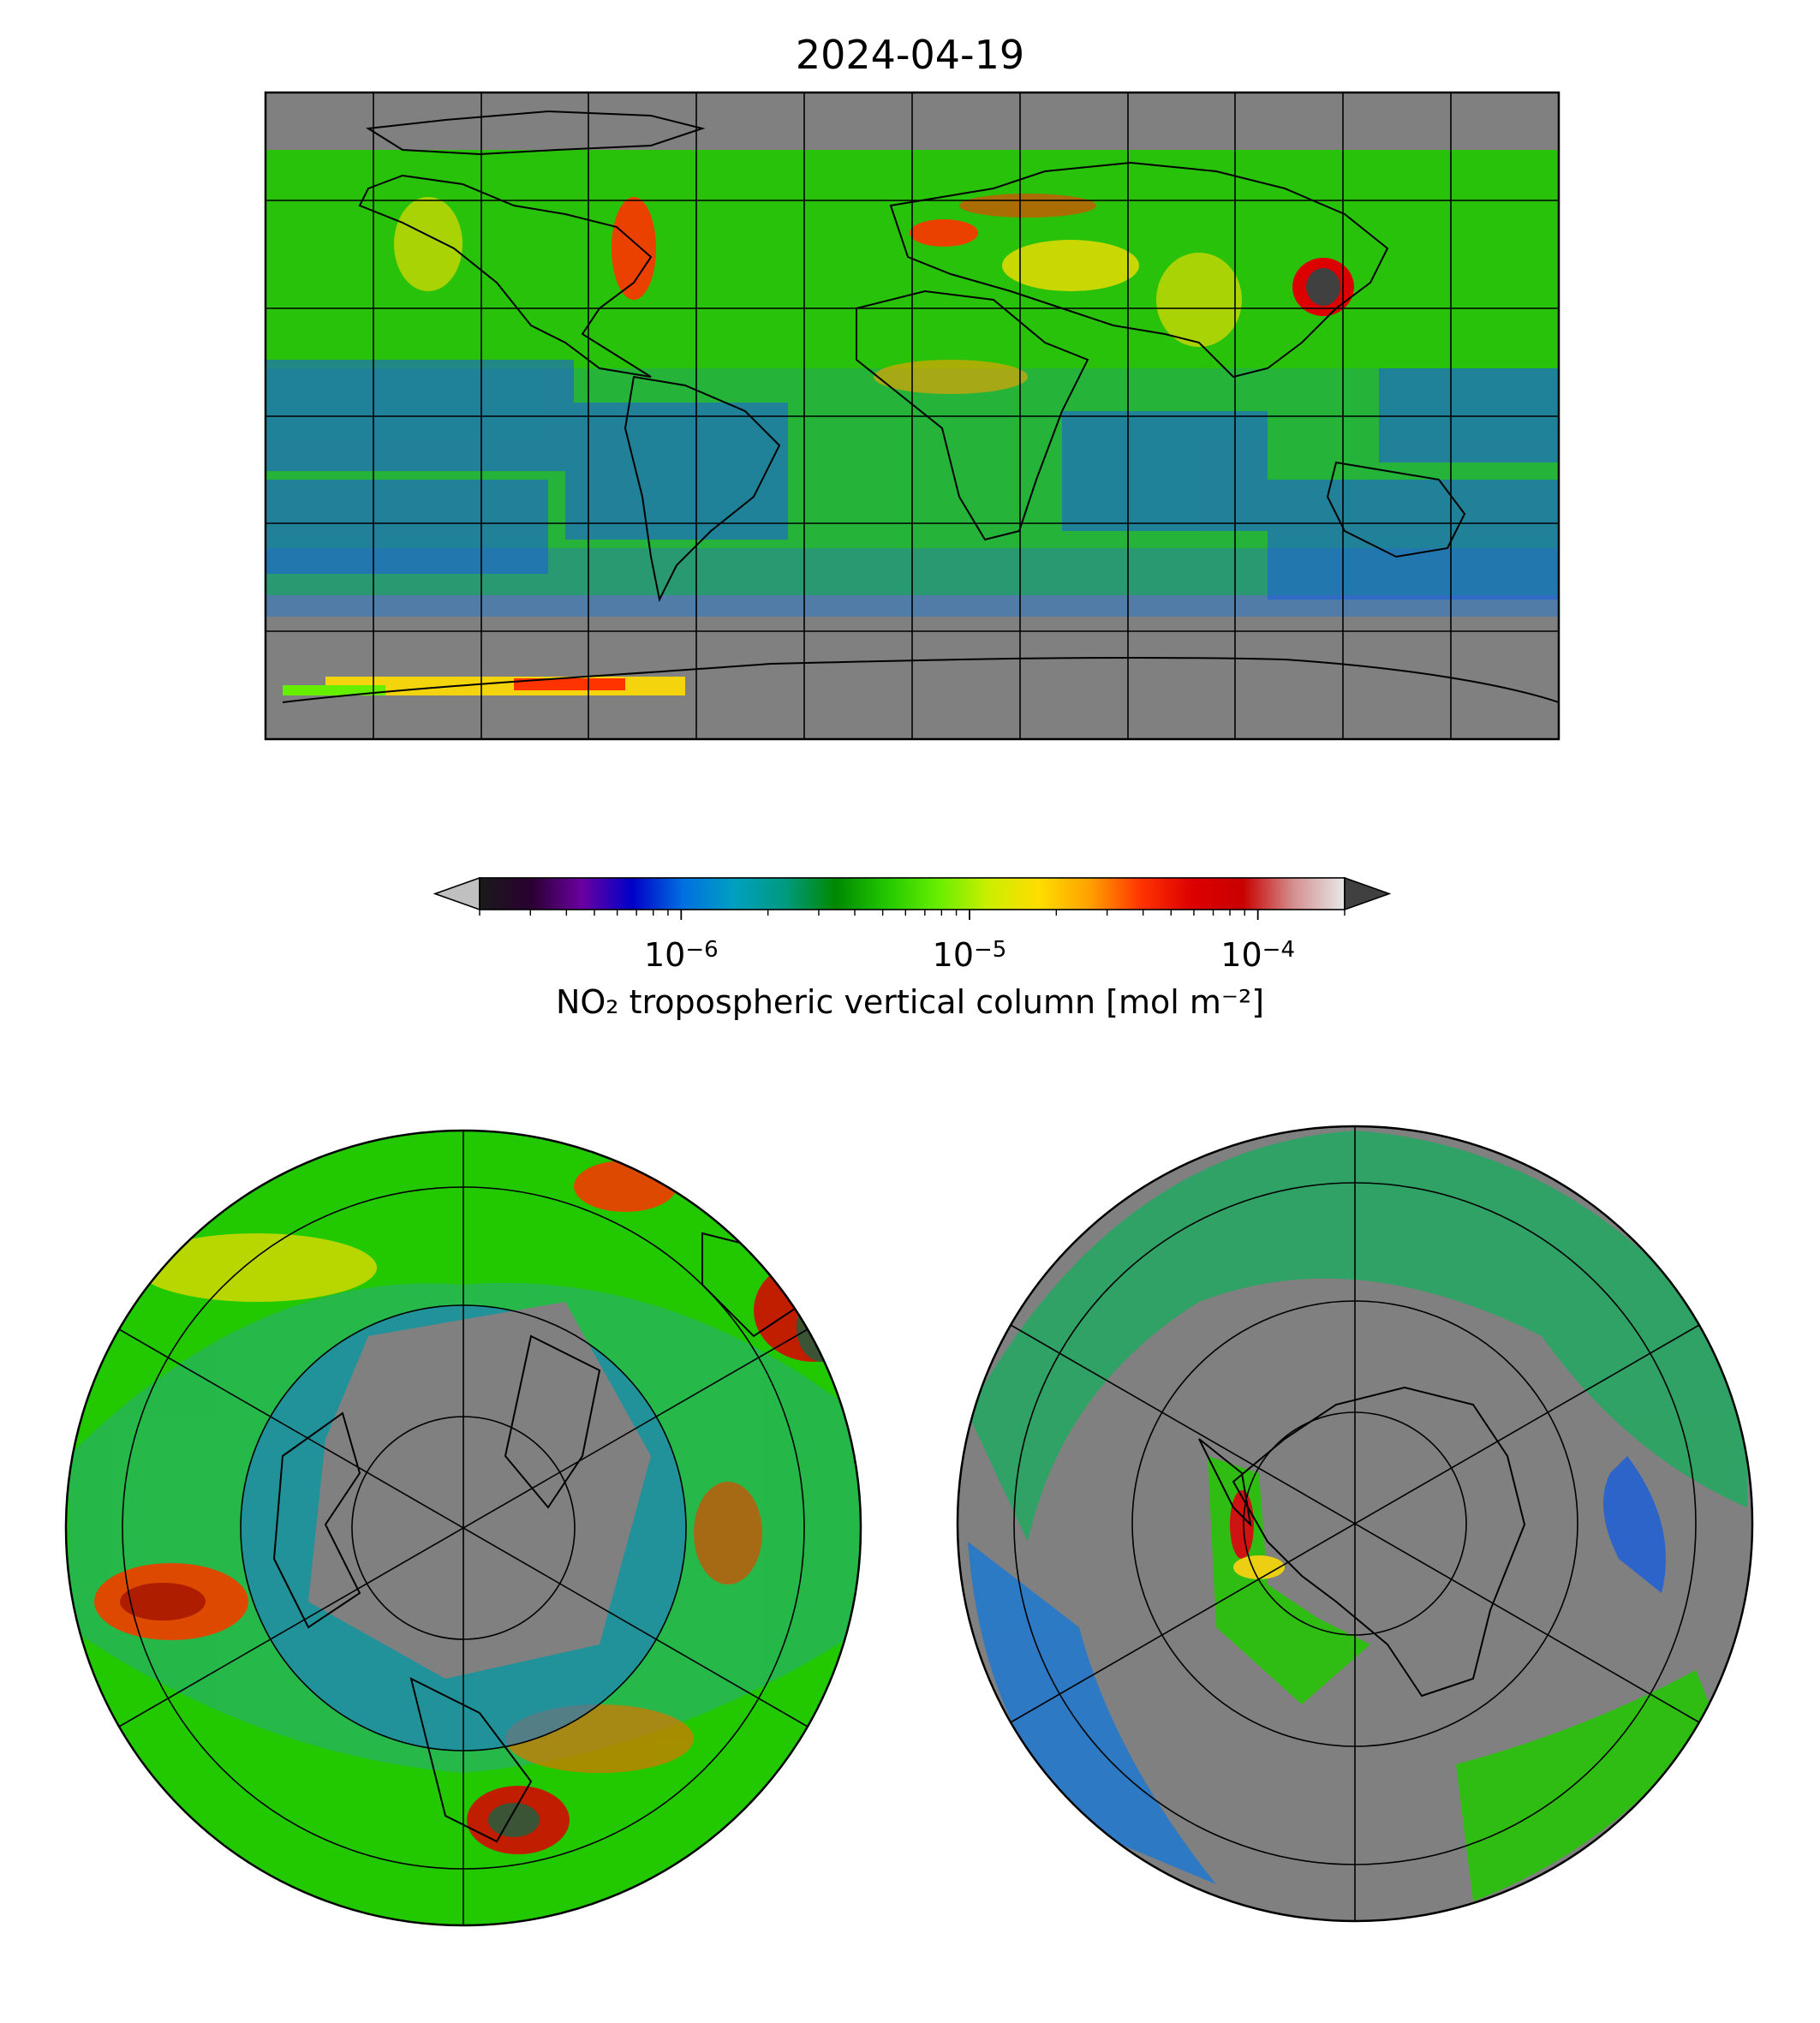 The width and height of the screenshot is (1820, 2023). Describe the element at coordinates (910, 55) in the screenshot. I see `figure-title: 2024-04-19` at that location.